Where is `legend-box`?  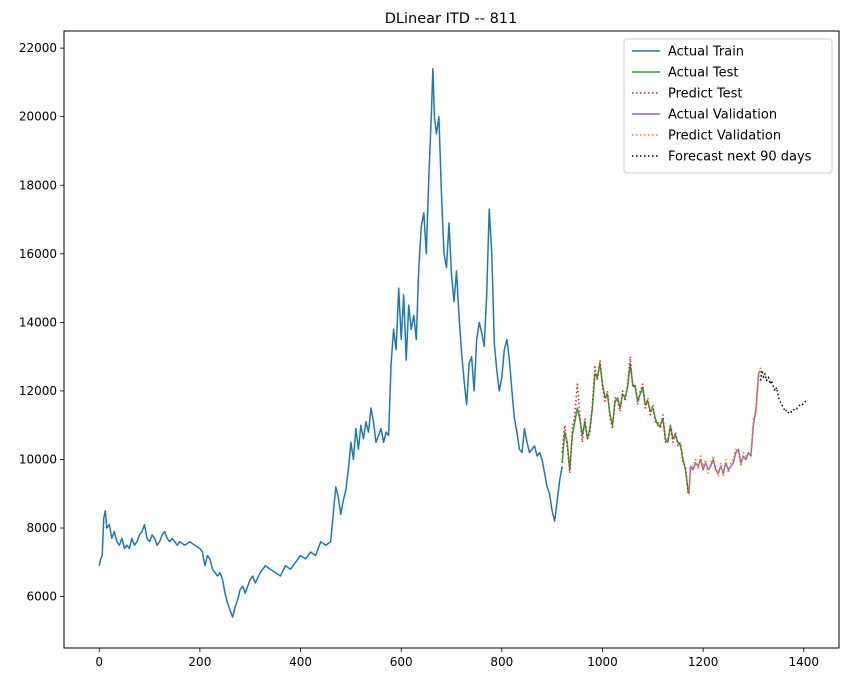
legend-box is located at coordinates (728, 106).